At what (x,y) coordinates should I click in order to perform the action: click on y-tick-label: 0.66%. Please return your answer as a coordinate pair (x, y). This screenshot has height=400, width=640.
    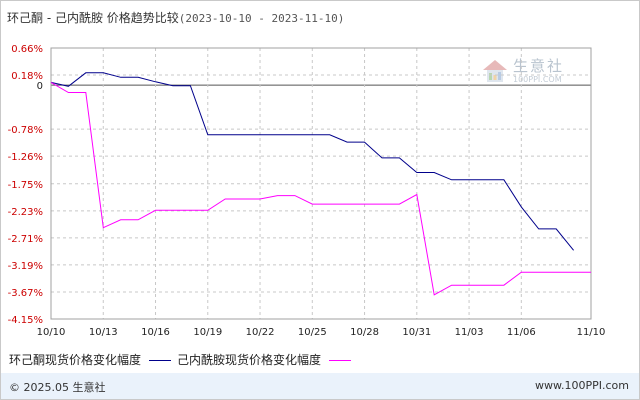
    Looking at the image, I should click on (27, 49).